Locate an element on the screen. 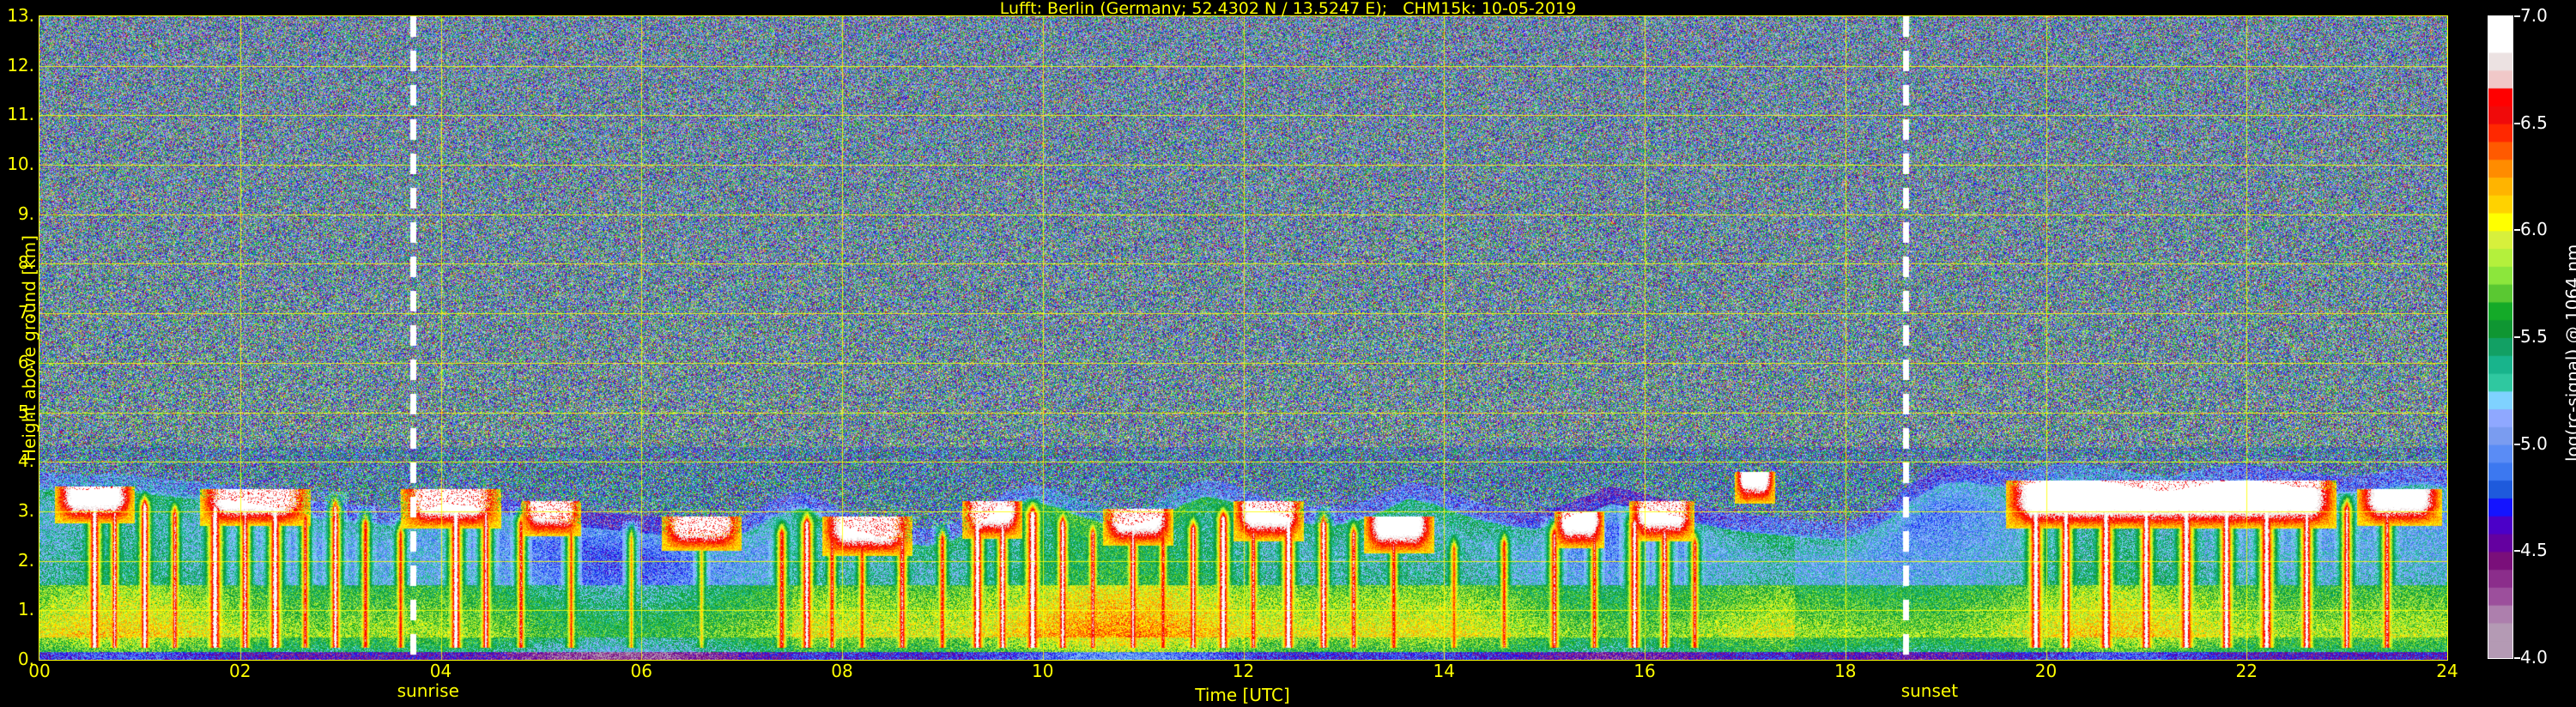 The width and height of the screenshot is (2576, 707). y-axis-tick-label: 3. is located at coordinates (25, 510).